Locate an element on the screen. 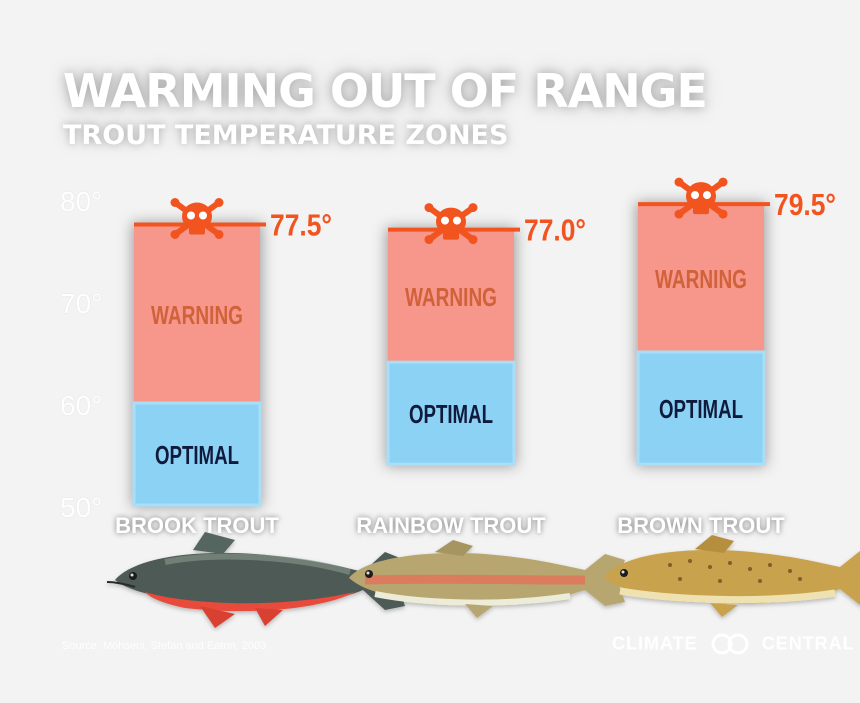 This screenshot has height=703, width=860. logo-word-left: CLIMATE is located at coordinates (655, 643).